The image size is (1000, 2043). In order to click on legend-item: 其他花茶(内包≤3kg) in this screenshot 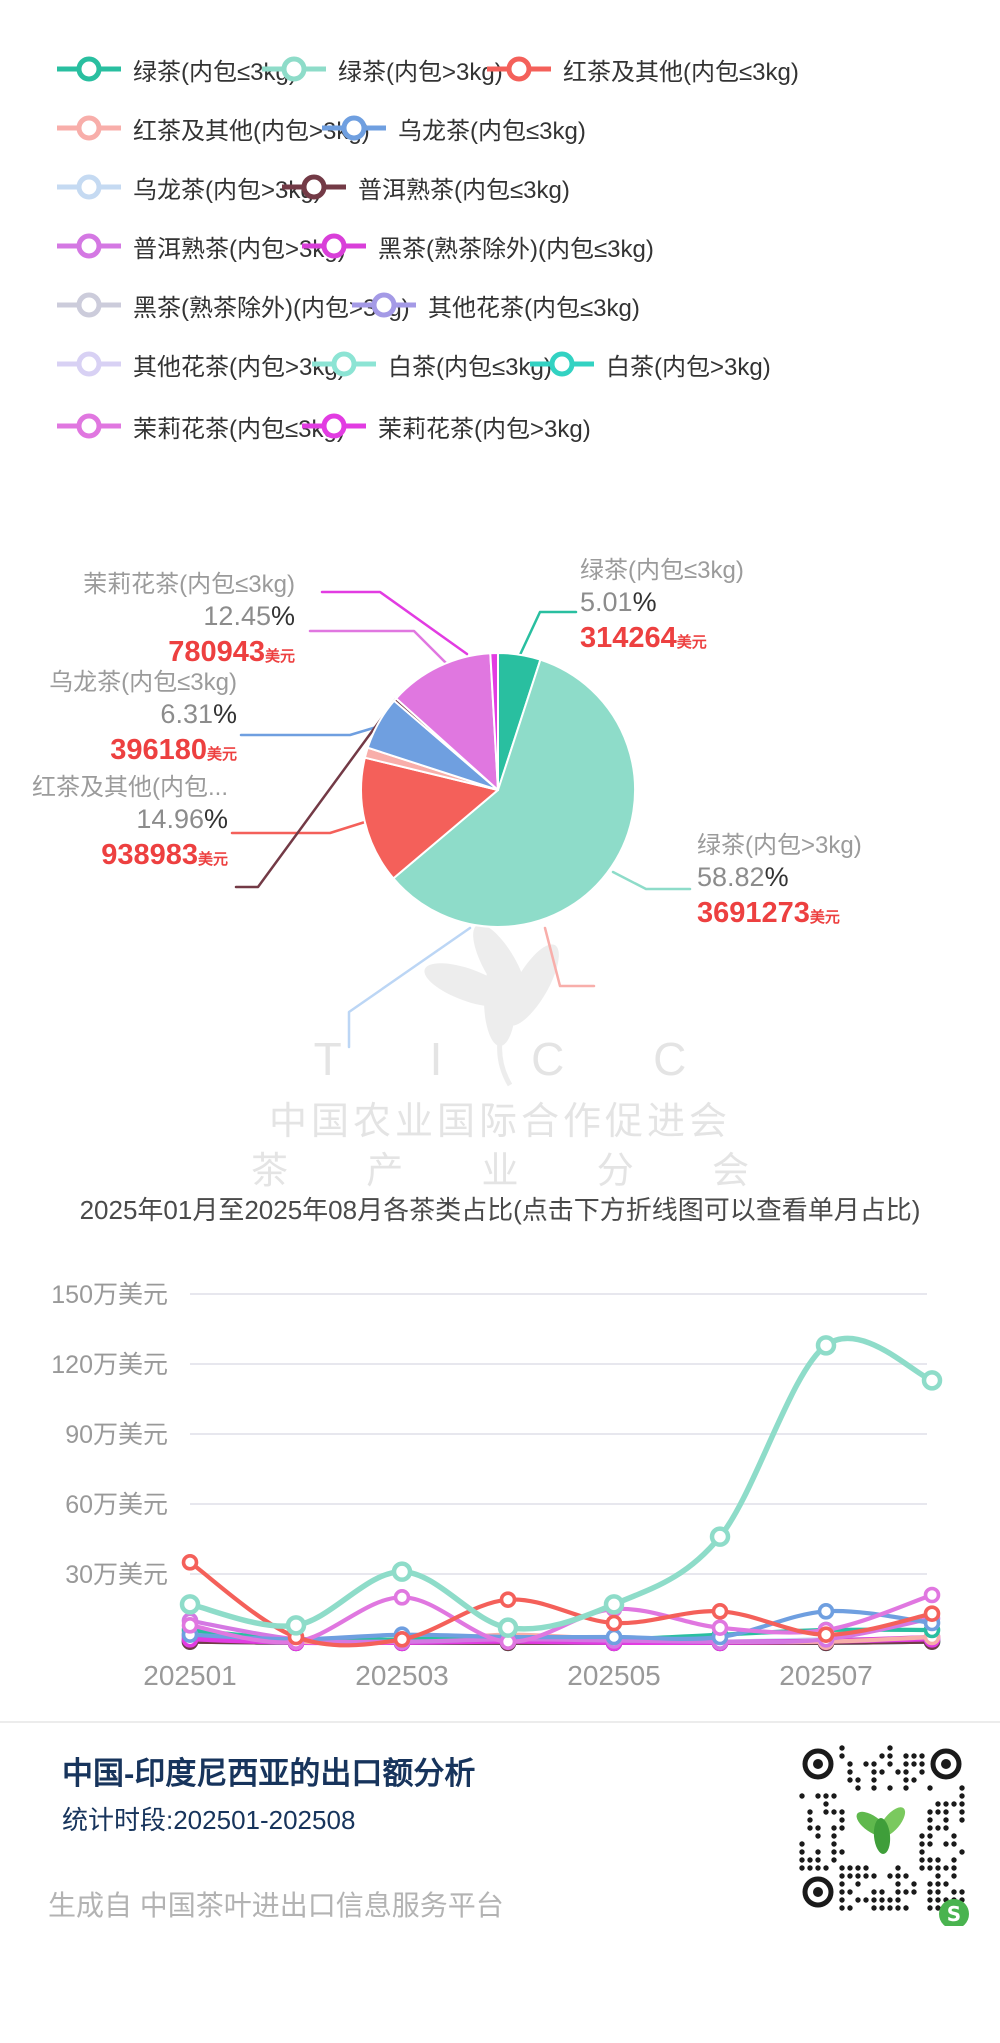, I will do `click(496, 305)`.